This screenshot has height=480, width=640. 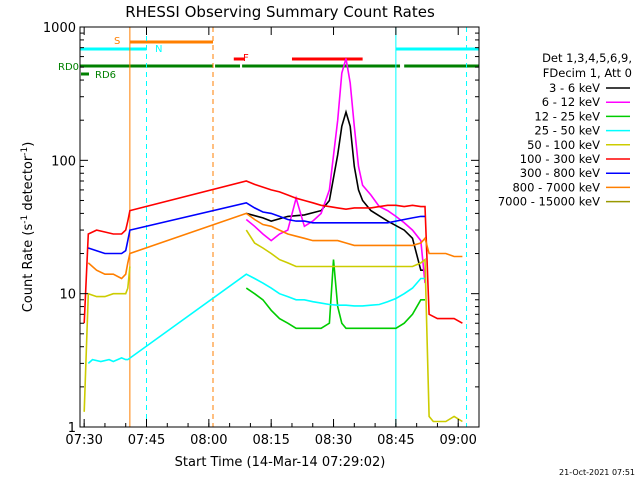 What do you see at coordinates (549, 202) in the screenshot?
I see `legend-label: 7000 - 15000 keV` at bounding box center [549, 202].